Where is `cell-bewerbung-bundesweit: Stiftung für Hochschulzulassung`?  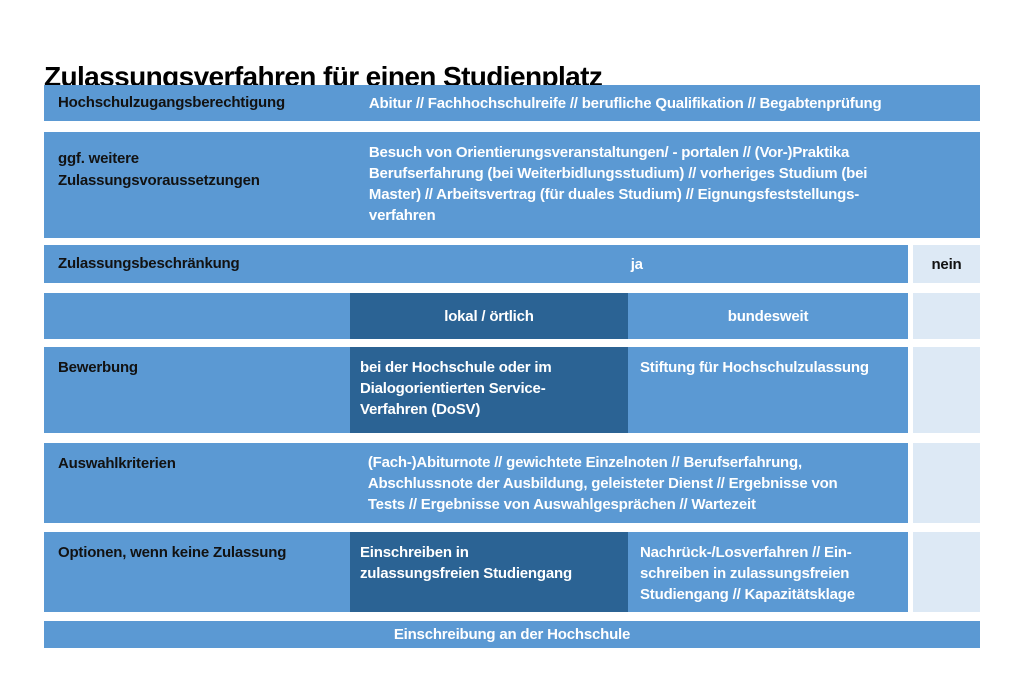 cell-bewerbung-bundesweit: Stiftung für Hochschulzulassung is located at coordinates (768, 390).